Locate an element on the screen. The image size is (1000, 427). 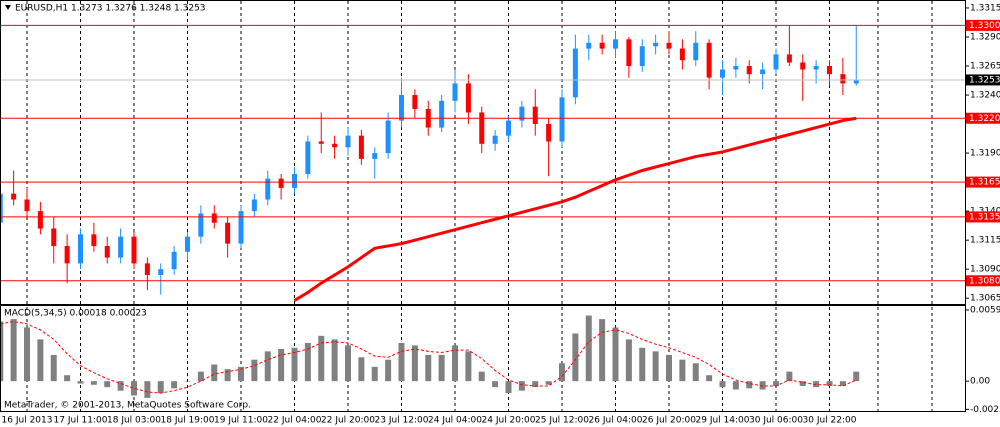
menu-arrow is located at coordinates (8, 7).